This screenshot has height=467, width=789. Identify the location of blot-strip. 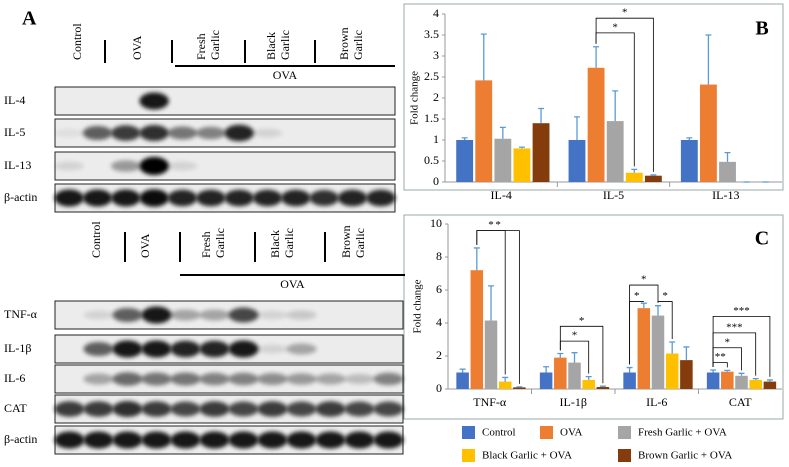
(225, 101).